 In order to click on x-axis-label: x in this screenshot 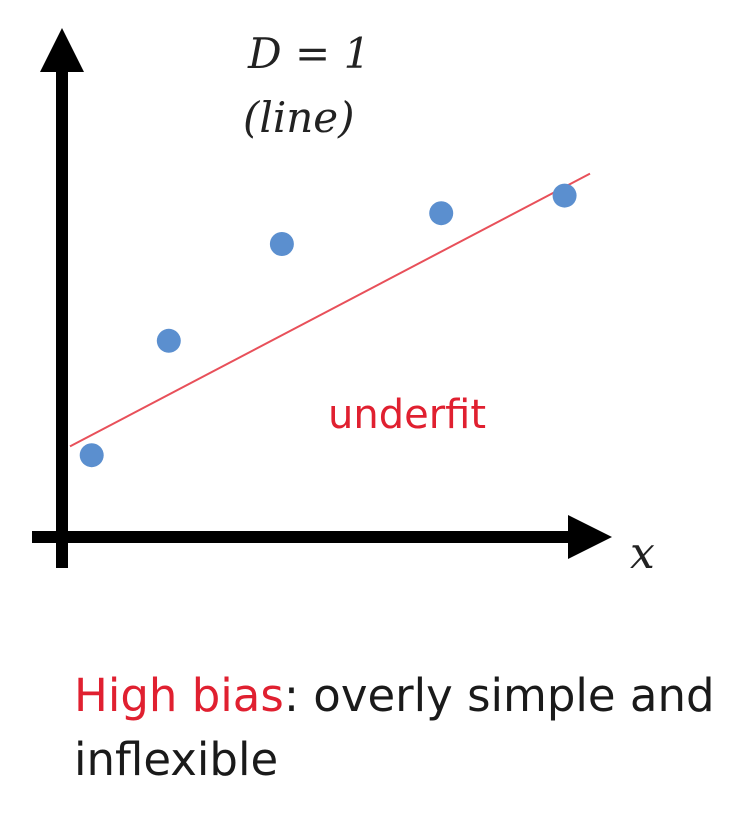, I will do `click(642, 553)`.